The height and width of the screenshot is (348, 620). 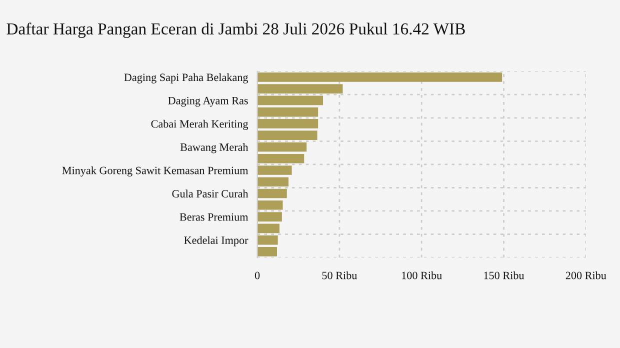 I want to click on x-tick-label: 150 Ribu, so click(x=504, y=275).